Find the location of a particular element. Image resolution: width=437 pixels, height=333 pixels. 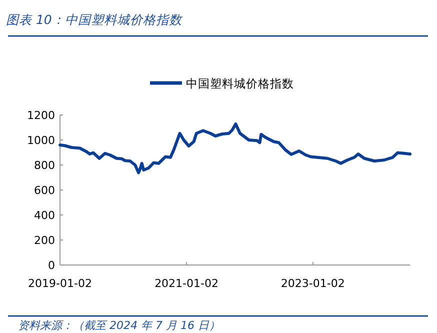

y-tick-label: 200 is located at coordinates (44, 240).